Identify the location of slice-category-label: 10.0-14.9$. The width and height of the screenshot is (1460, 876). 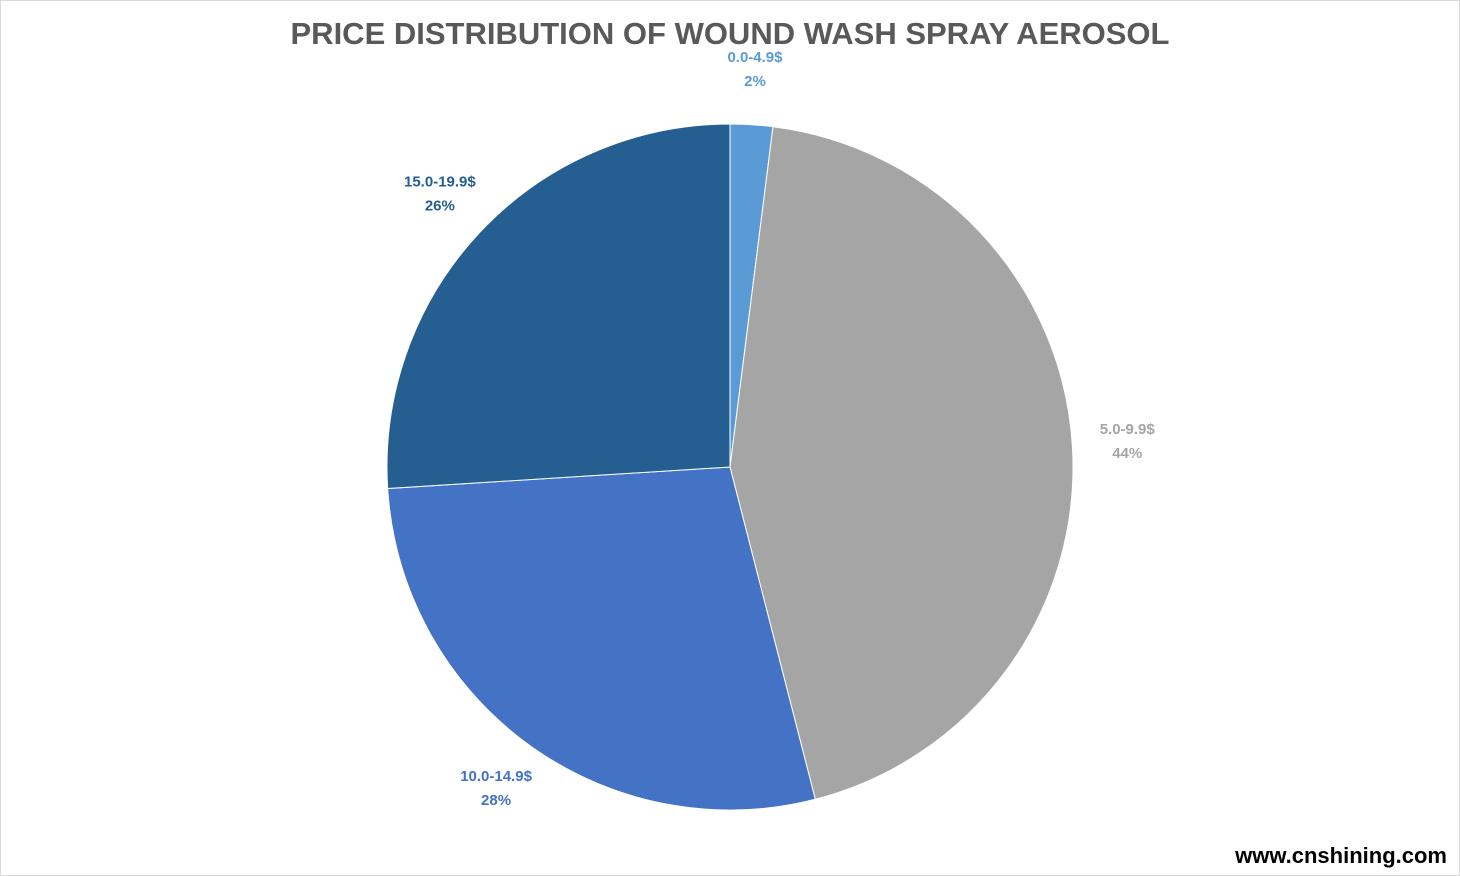
(496, 776).